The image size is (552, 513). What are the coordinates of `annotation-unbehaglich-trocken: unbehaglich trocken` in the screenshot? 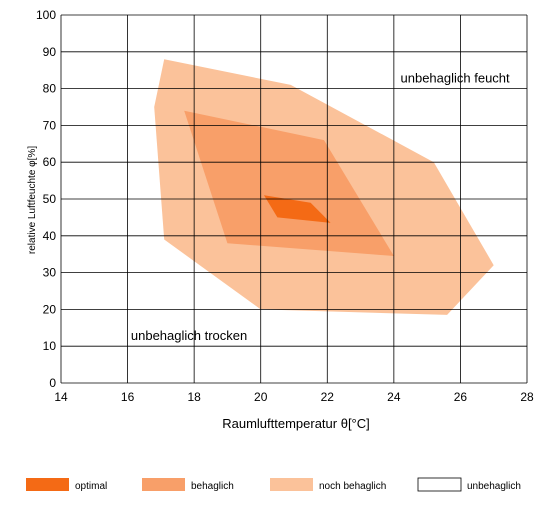 It's located at (189, 335).